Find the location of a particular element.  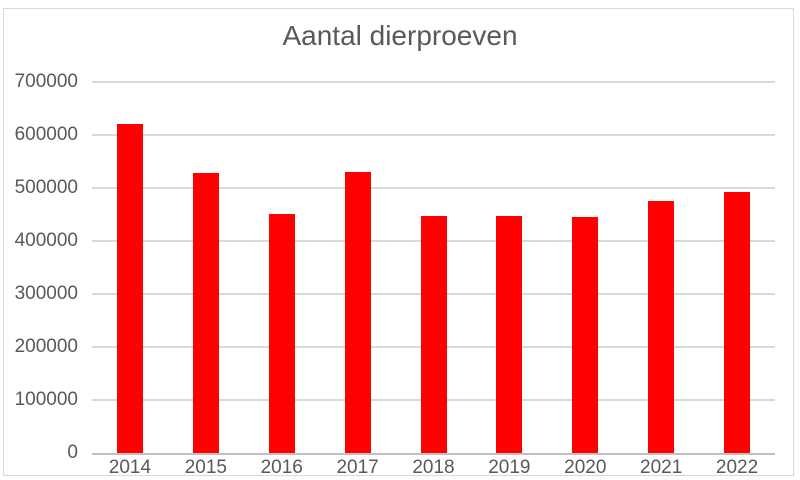

bar-2016 is located at coordinates (281, 333).